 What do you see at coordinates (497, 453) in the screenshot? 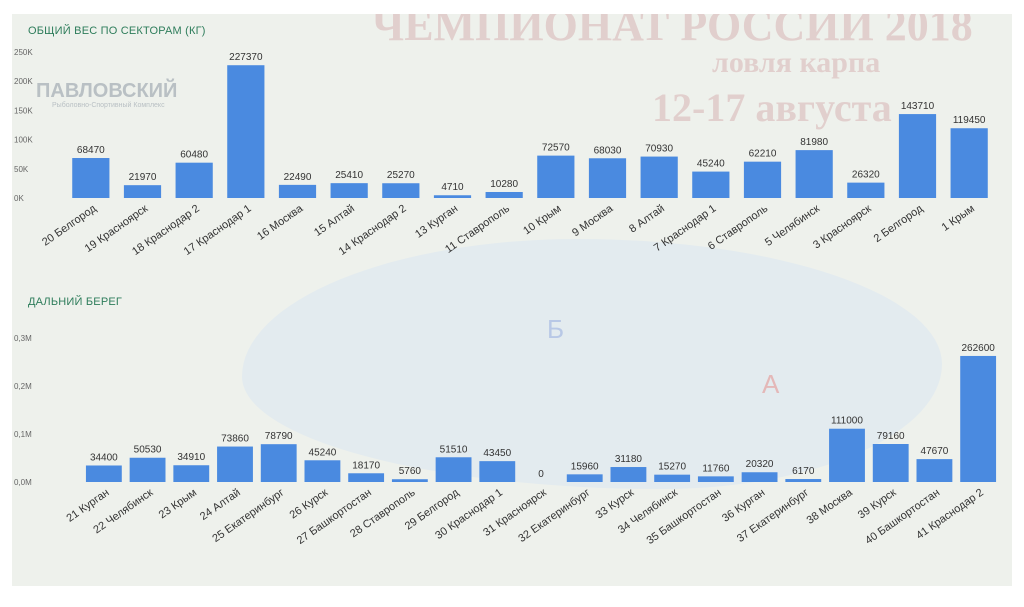
I see `data-label: 43450` at bounding box center [497, 453].